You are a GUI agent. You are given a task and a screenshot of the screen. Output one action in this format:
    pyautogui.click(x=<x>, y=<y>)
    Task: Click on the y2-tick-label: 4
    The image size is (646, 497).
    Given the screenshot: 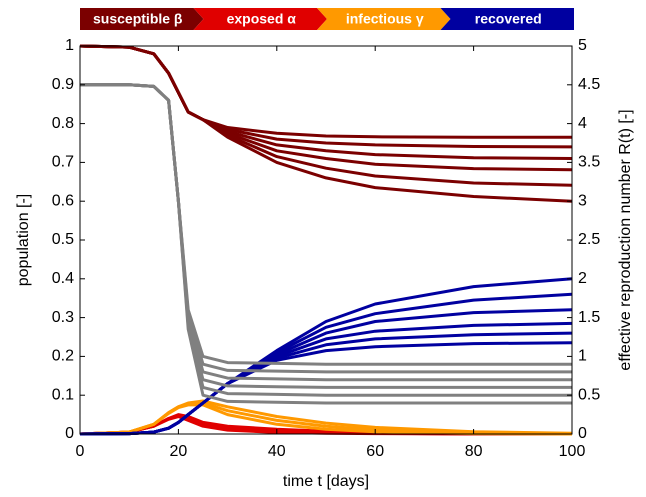 What is the action you would take?
    pyautogui.click(x=582, y=123)
    